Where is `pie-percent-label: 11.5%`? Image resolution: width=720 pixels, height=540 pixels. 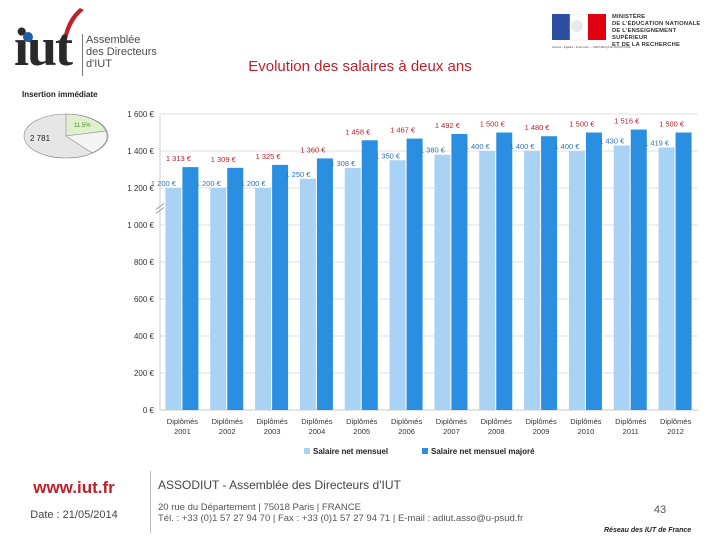
pie-percent-label: 11.5% is located at coordinates (82, 126).